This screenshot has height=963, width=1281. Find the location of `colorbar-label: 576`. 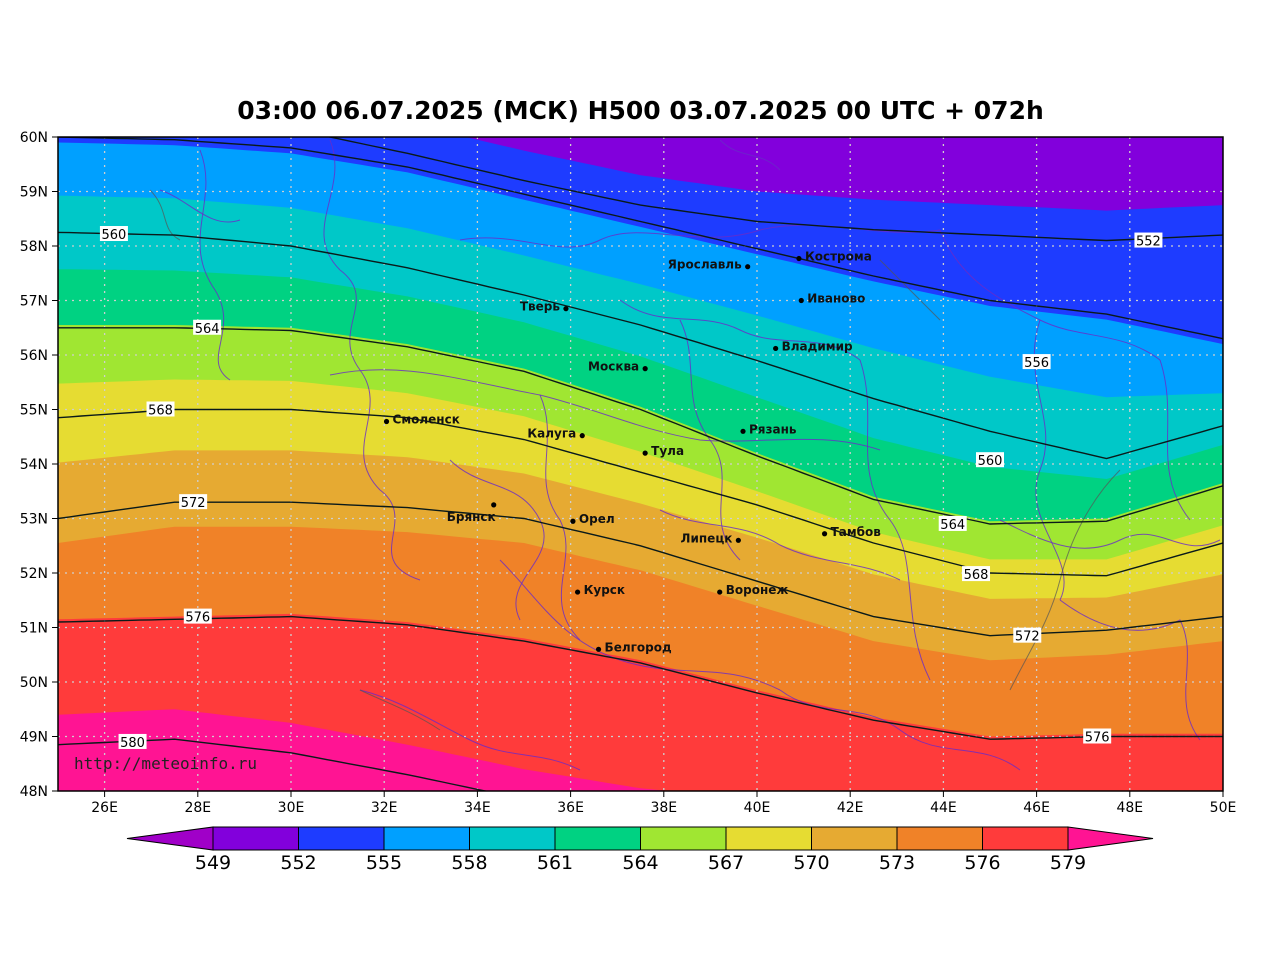

colorbar-label: 576 is located at coordinates (982, 863).